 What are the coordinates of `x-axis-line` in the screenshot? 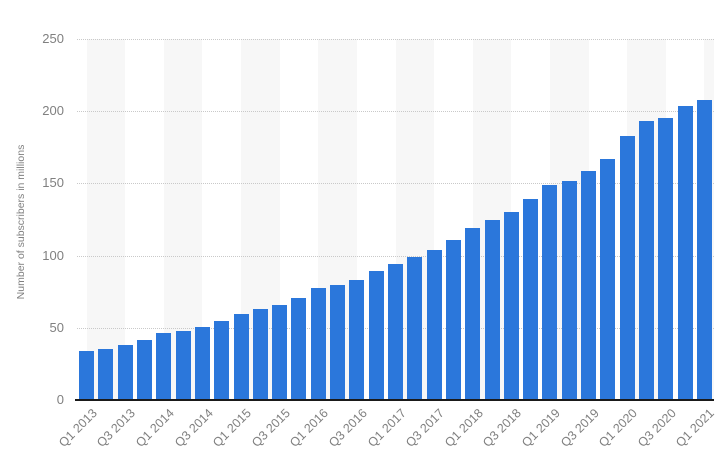 It's located at (394, 400).